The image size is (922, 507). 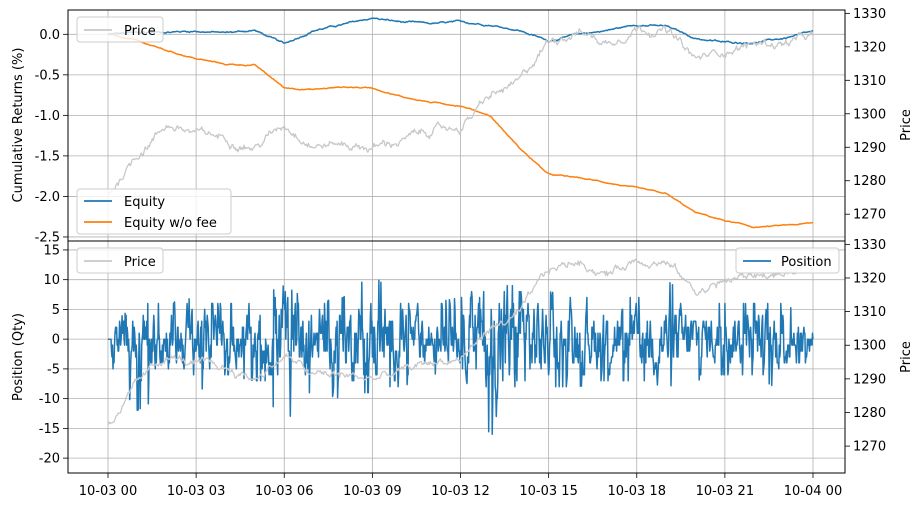 What do you see at coordinates (637, 491) in the screenshot?
I see `x-tick-label: 10-03 18` at bounding box center [637, 491].